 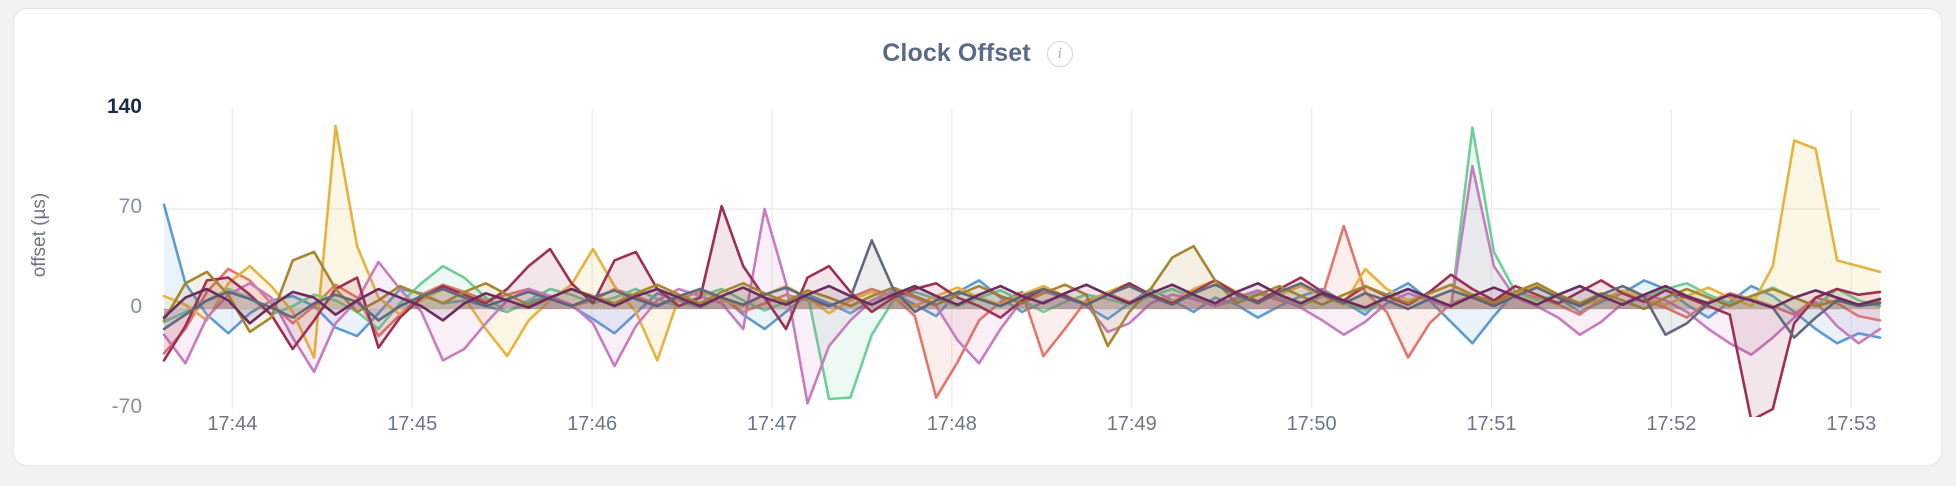 What do you see at coordinates (951, 424) in the screenshot?
I see `x-axis-tick: 17:48` at bounding box center [951, 424].